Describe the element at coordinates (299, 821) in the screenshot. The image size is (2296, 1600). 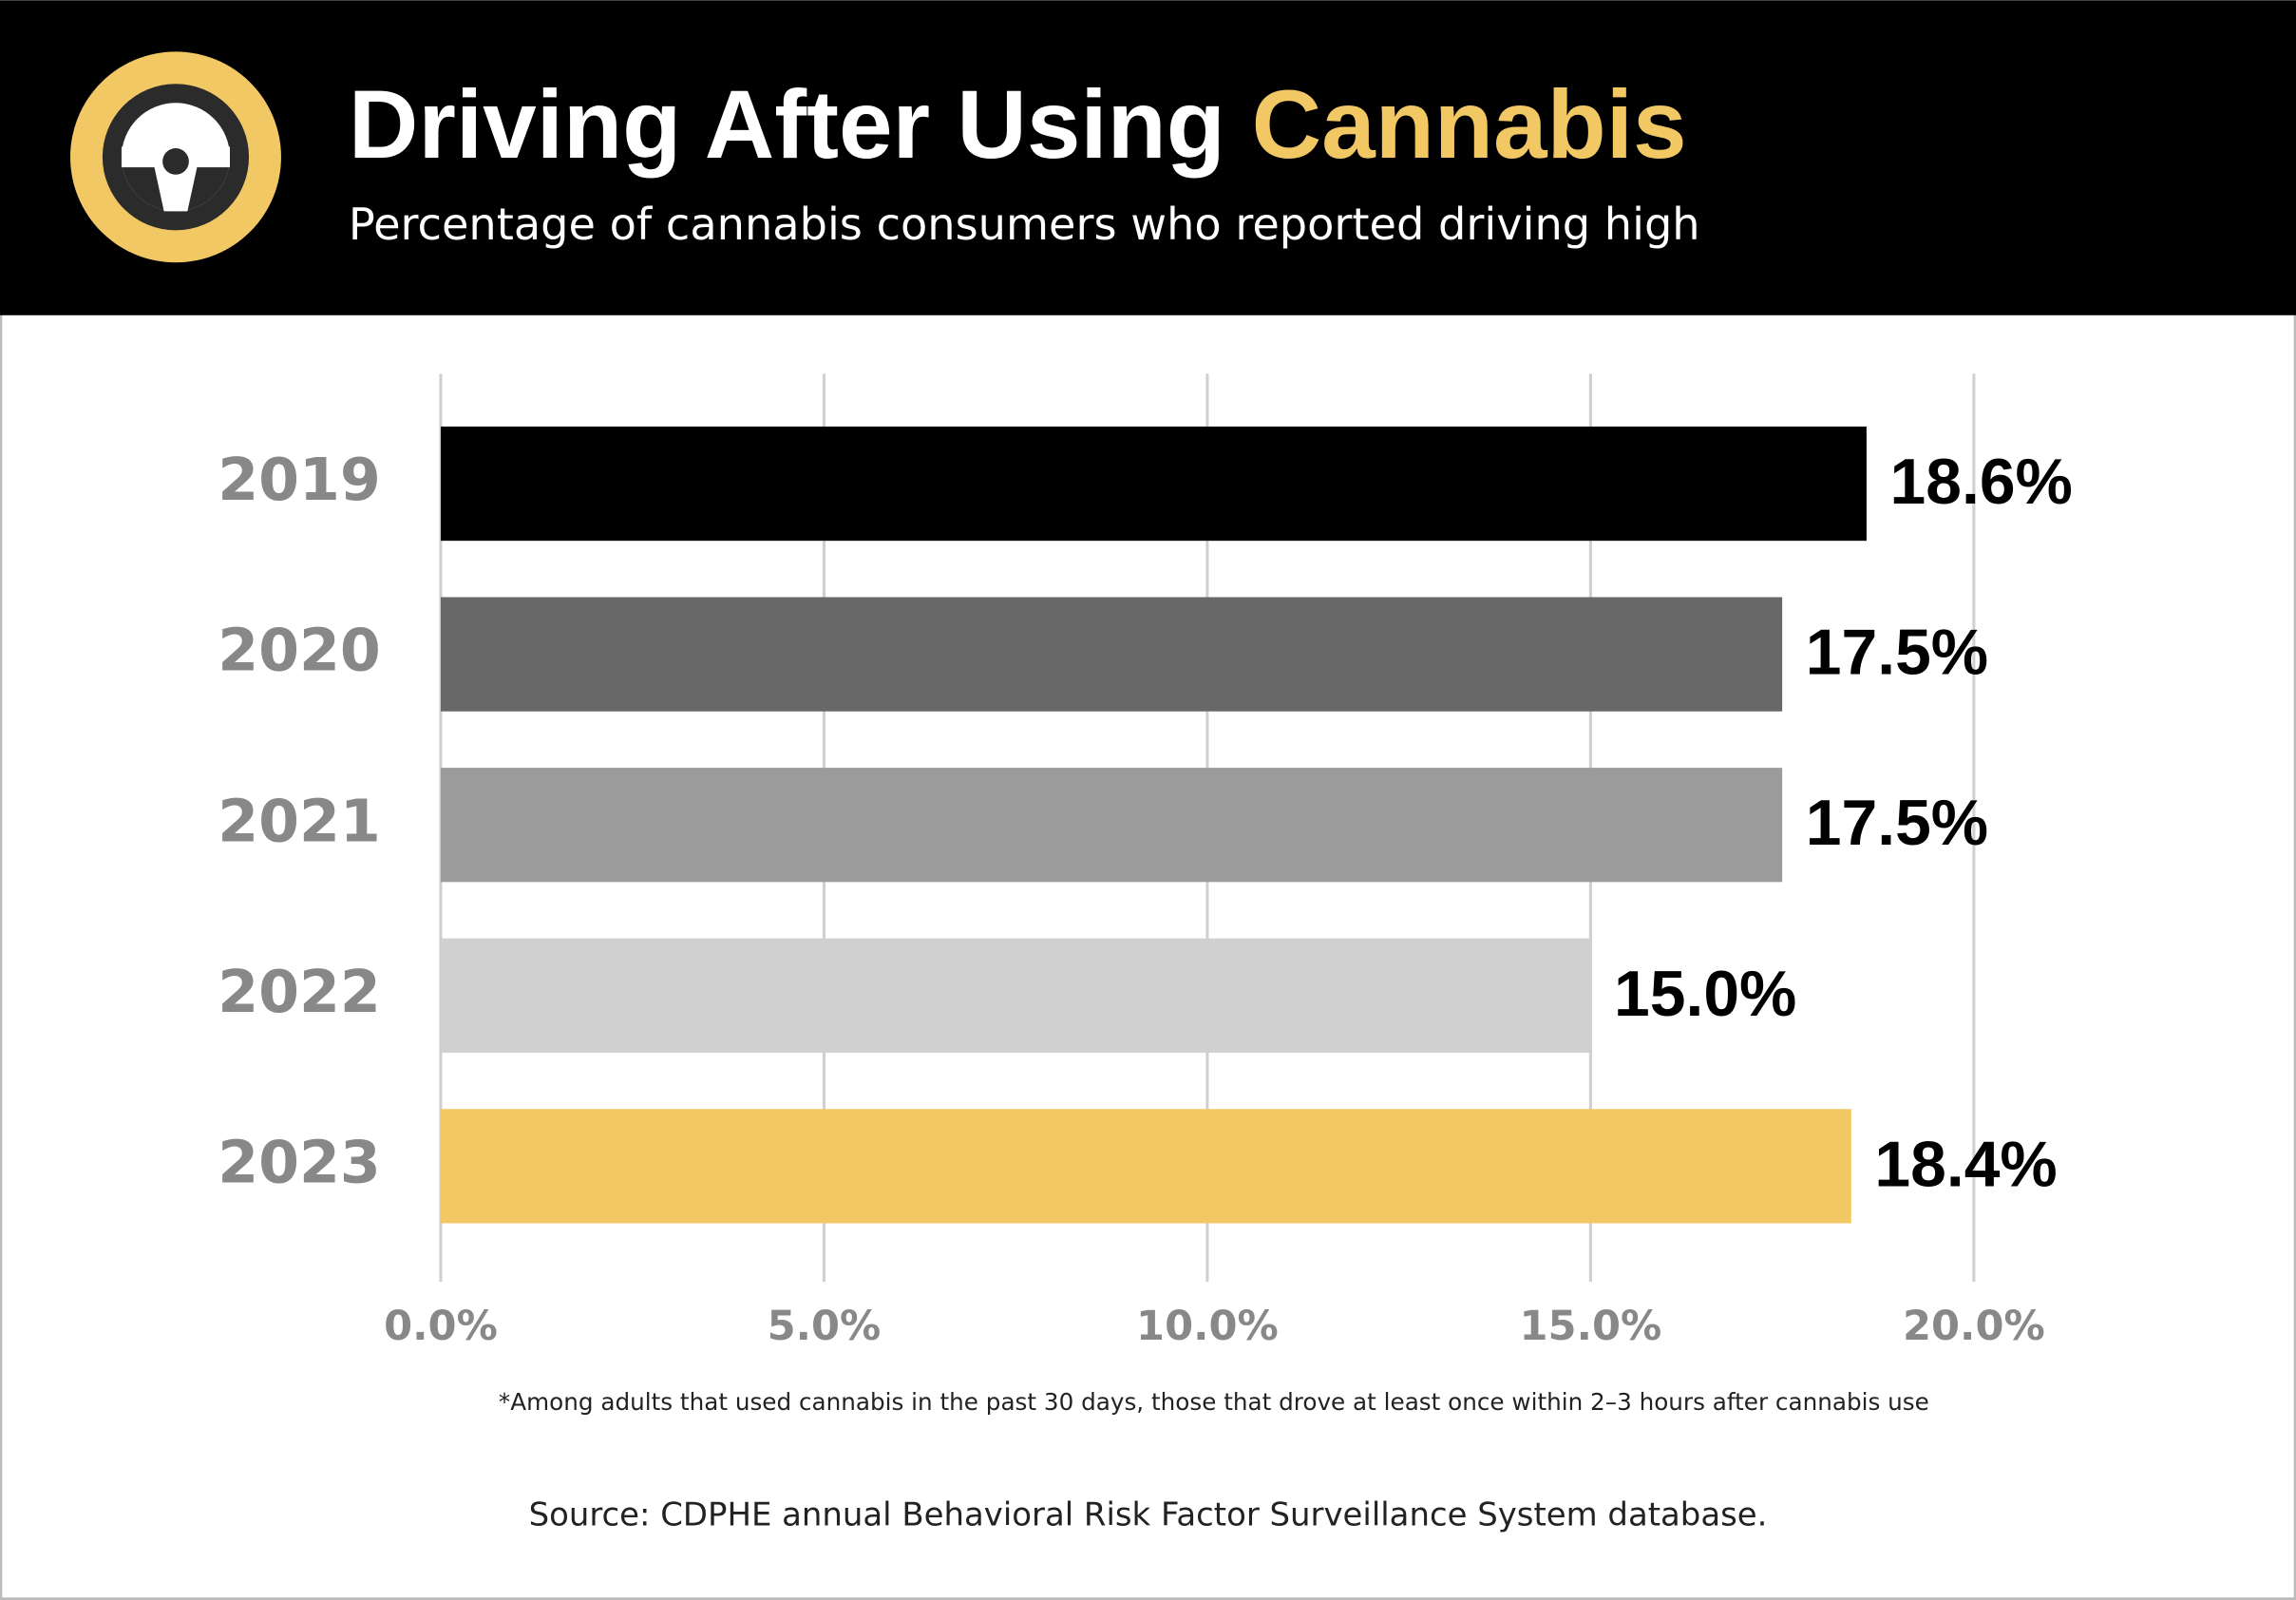
I see `category-label: 2021` at that location.